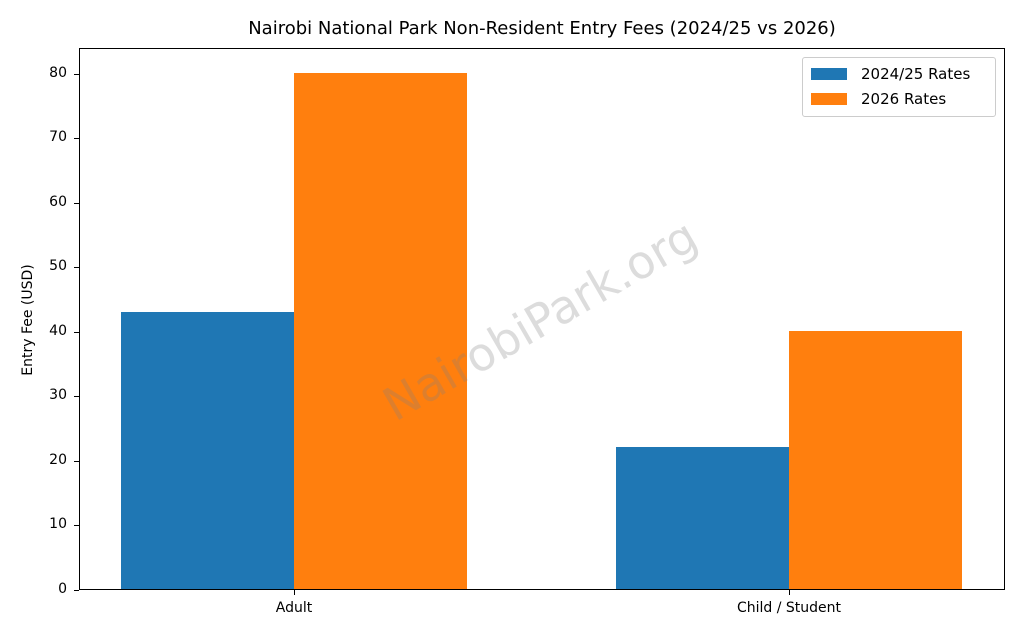 The height and width of the screenshot is (640, 1024). Describe the element at coordinates (58, 330) in the screenshot. I see `y-tick-label: 40` at that location.